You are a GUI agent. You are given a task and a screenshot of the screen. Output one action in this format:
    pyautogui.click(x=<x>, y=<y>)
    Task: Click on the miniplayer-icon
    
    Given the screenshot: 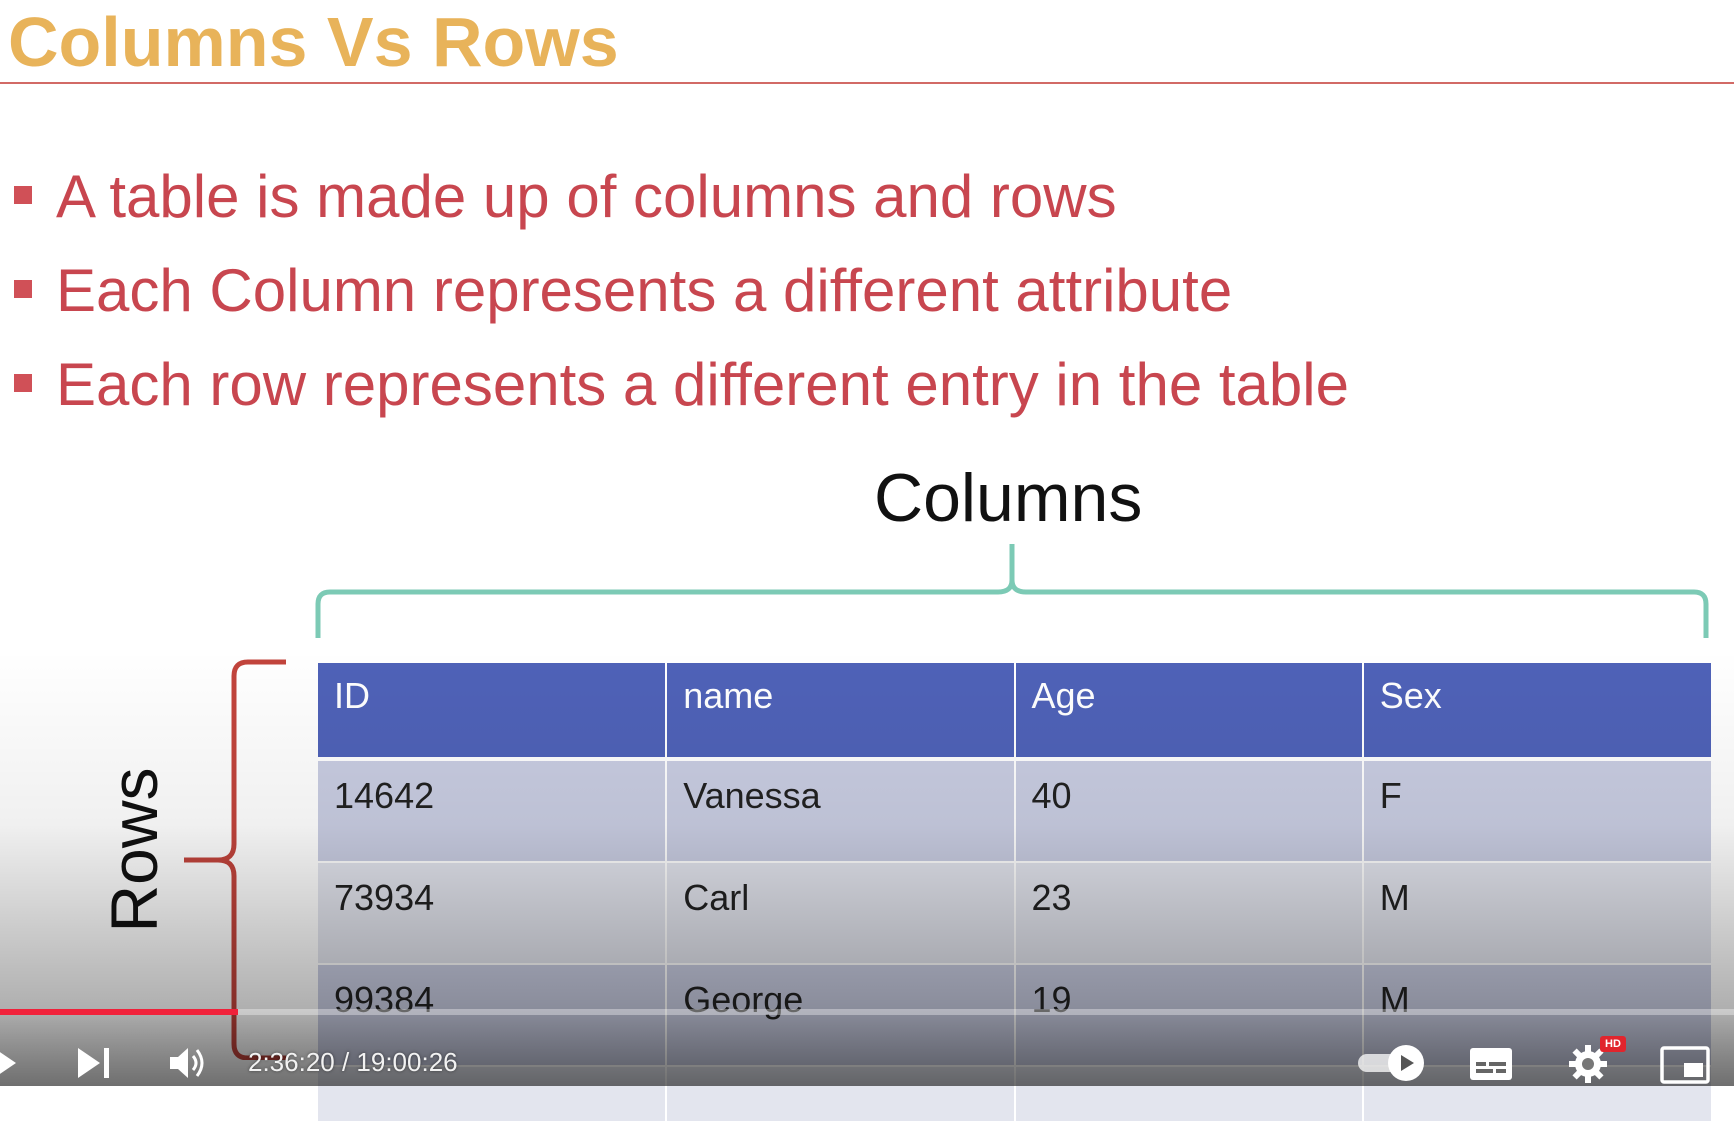 What is the action you would take?
    pyautogui.click(x=1685, y=1065)
    